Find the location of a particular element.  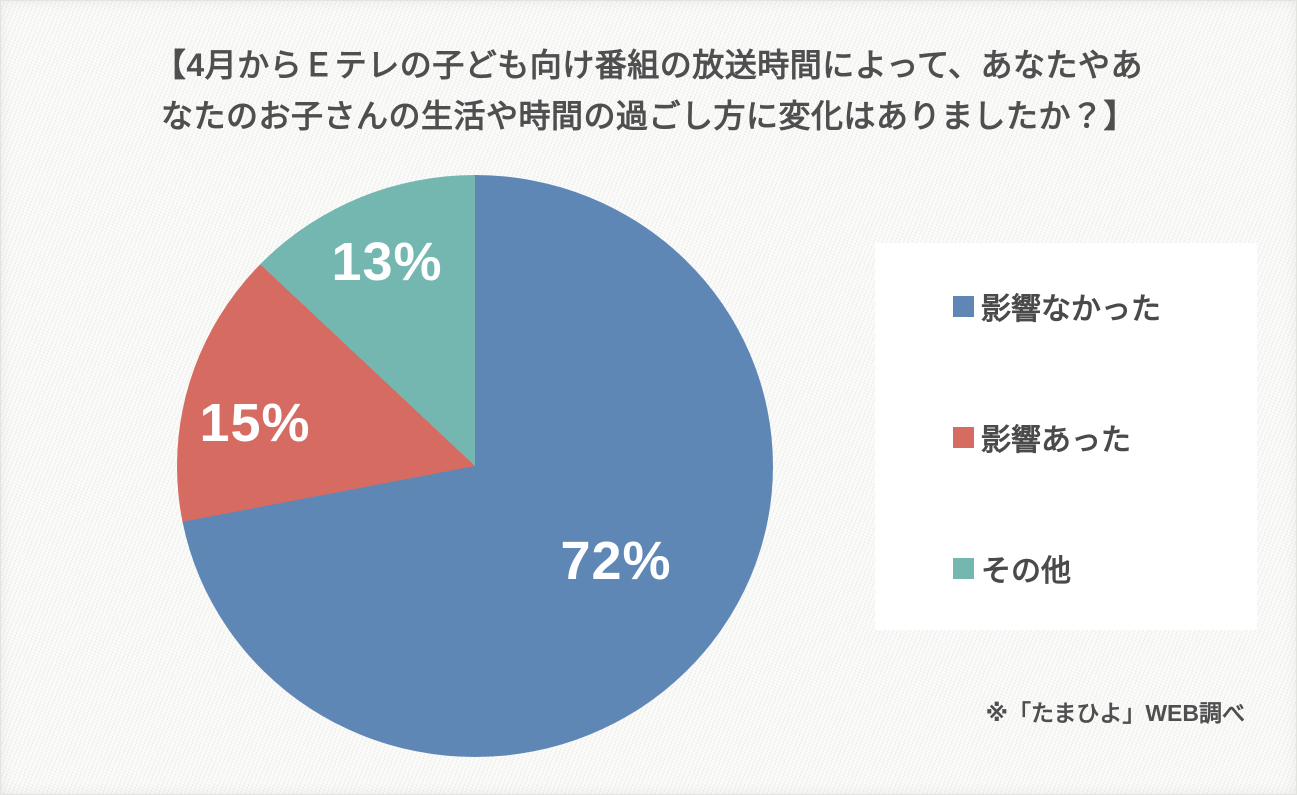

legend-label: その他 is located at coordinates (1026, 571).